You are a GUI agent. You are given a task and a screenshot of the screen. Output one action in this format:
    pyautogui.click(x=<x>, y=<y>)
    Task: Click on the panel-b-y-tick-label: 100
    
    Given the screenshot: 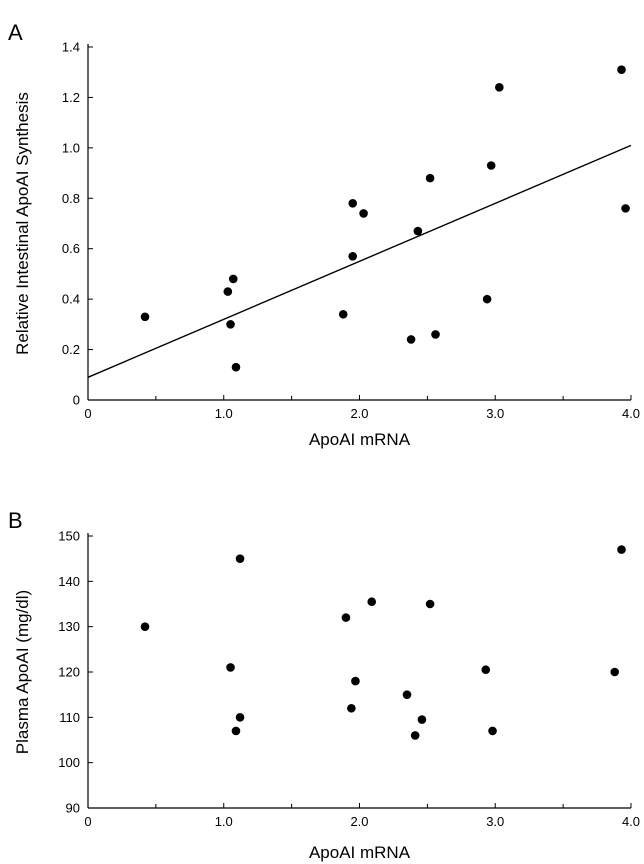 What is the action you would take?
    pyautogui.click(x=69, y=762)
    